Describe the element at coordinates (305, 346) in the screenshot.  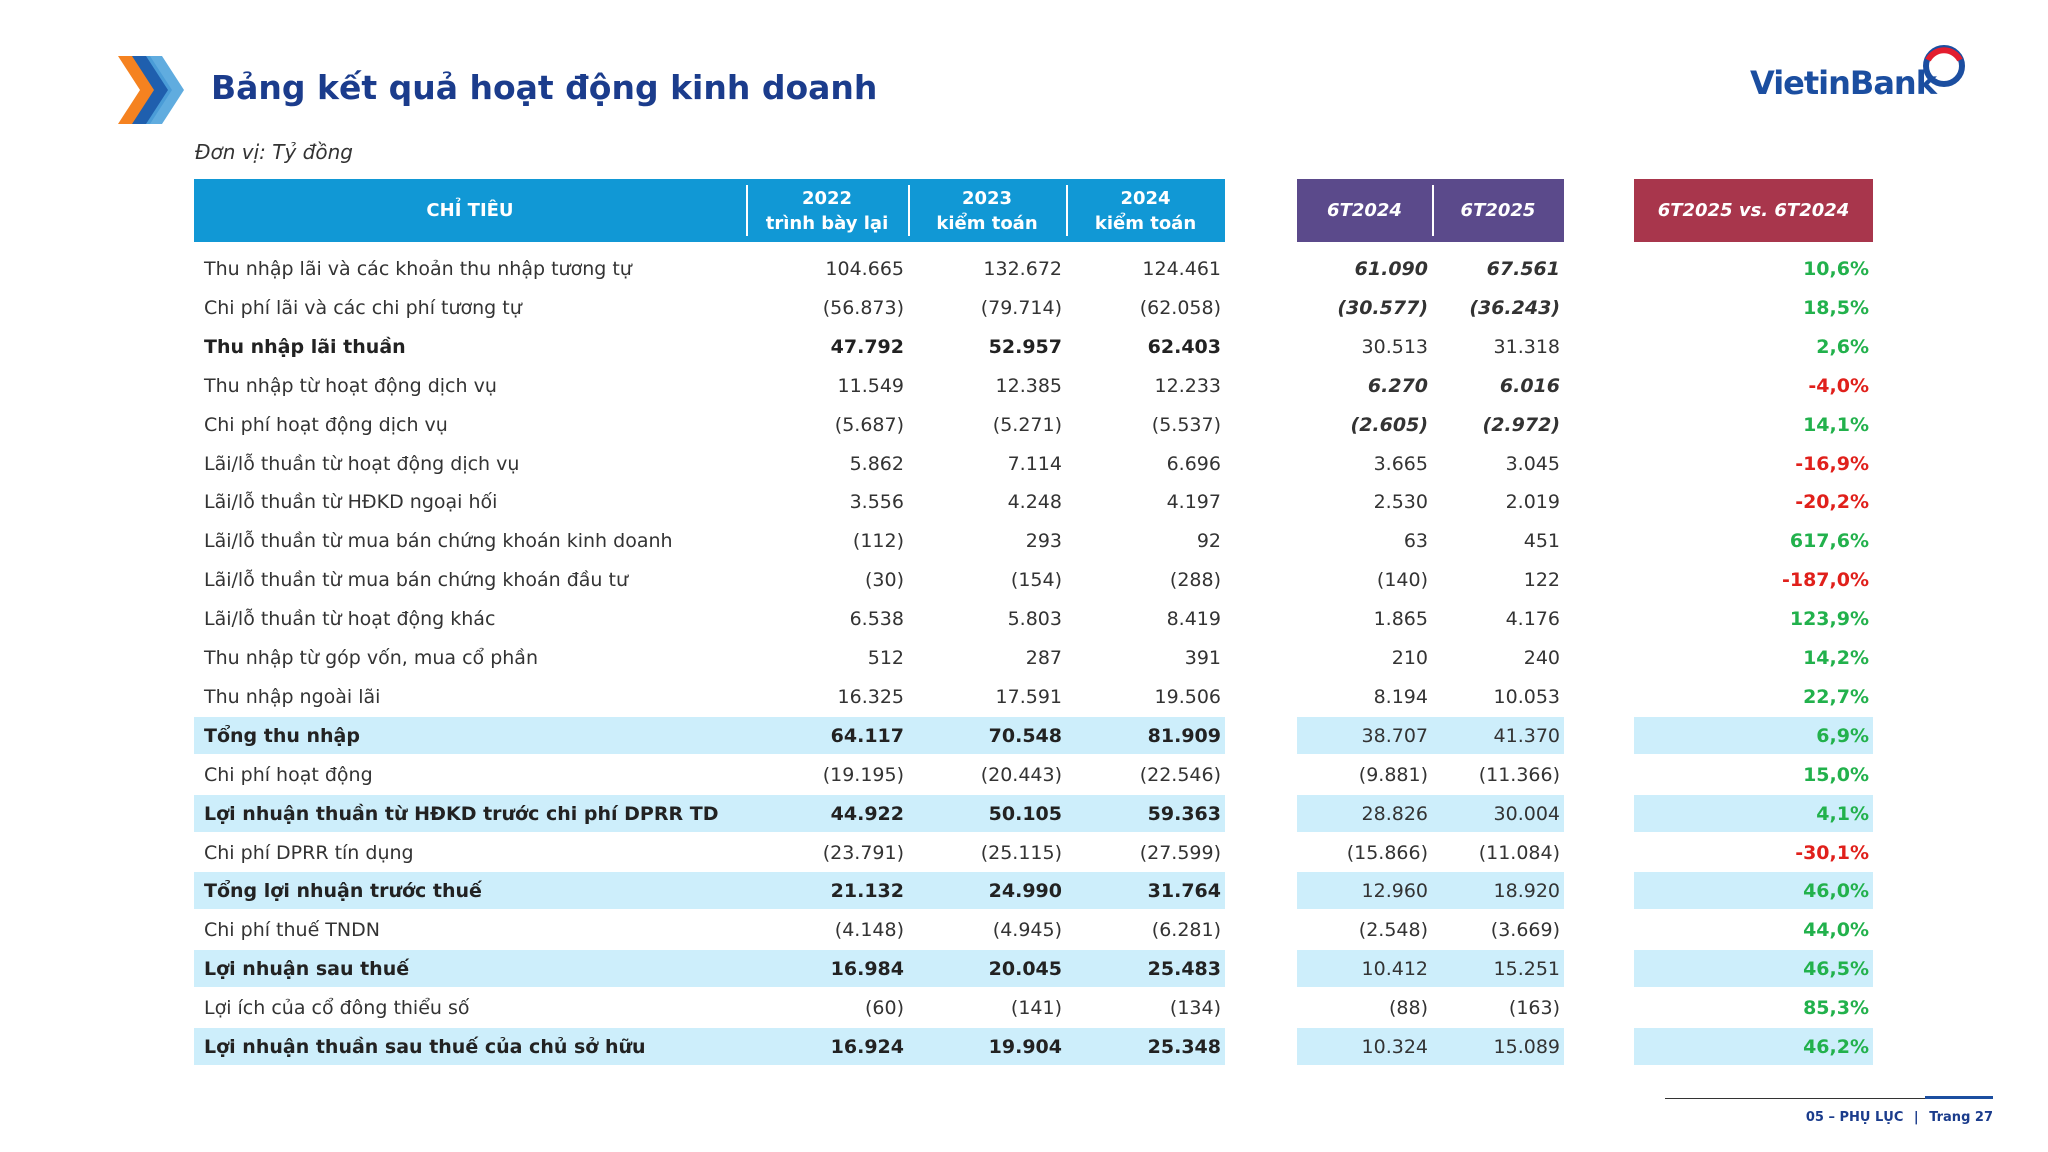
I see `row-label: Thu nhập lãi thuần` at that location.